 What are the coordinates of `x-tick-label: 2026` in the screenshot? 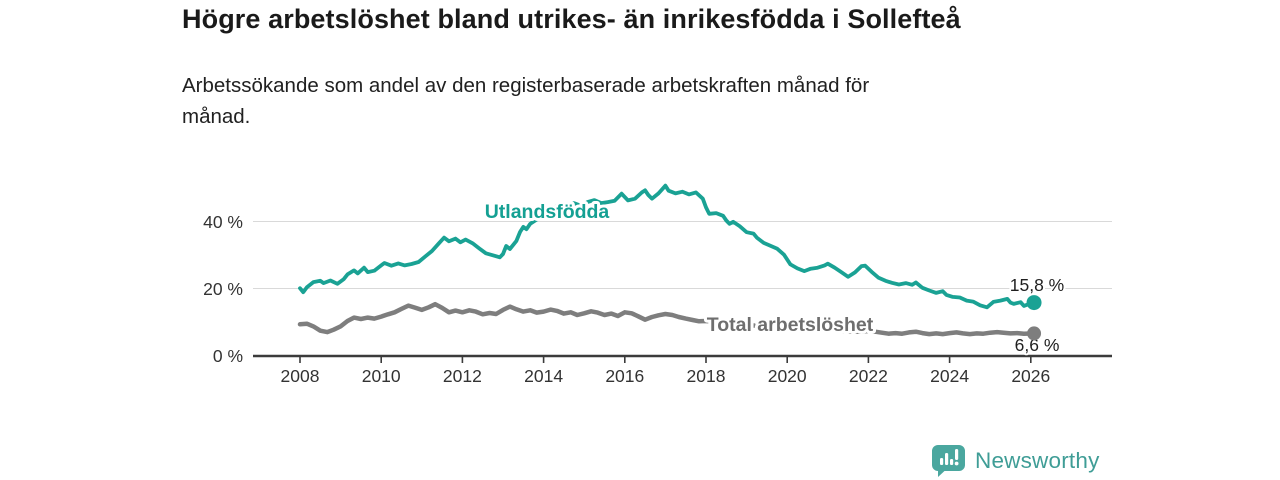 It's located at (1030, 376).